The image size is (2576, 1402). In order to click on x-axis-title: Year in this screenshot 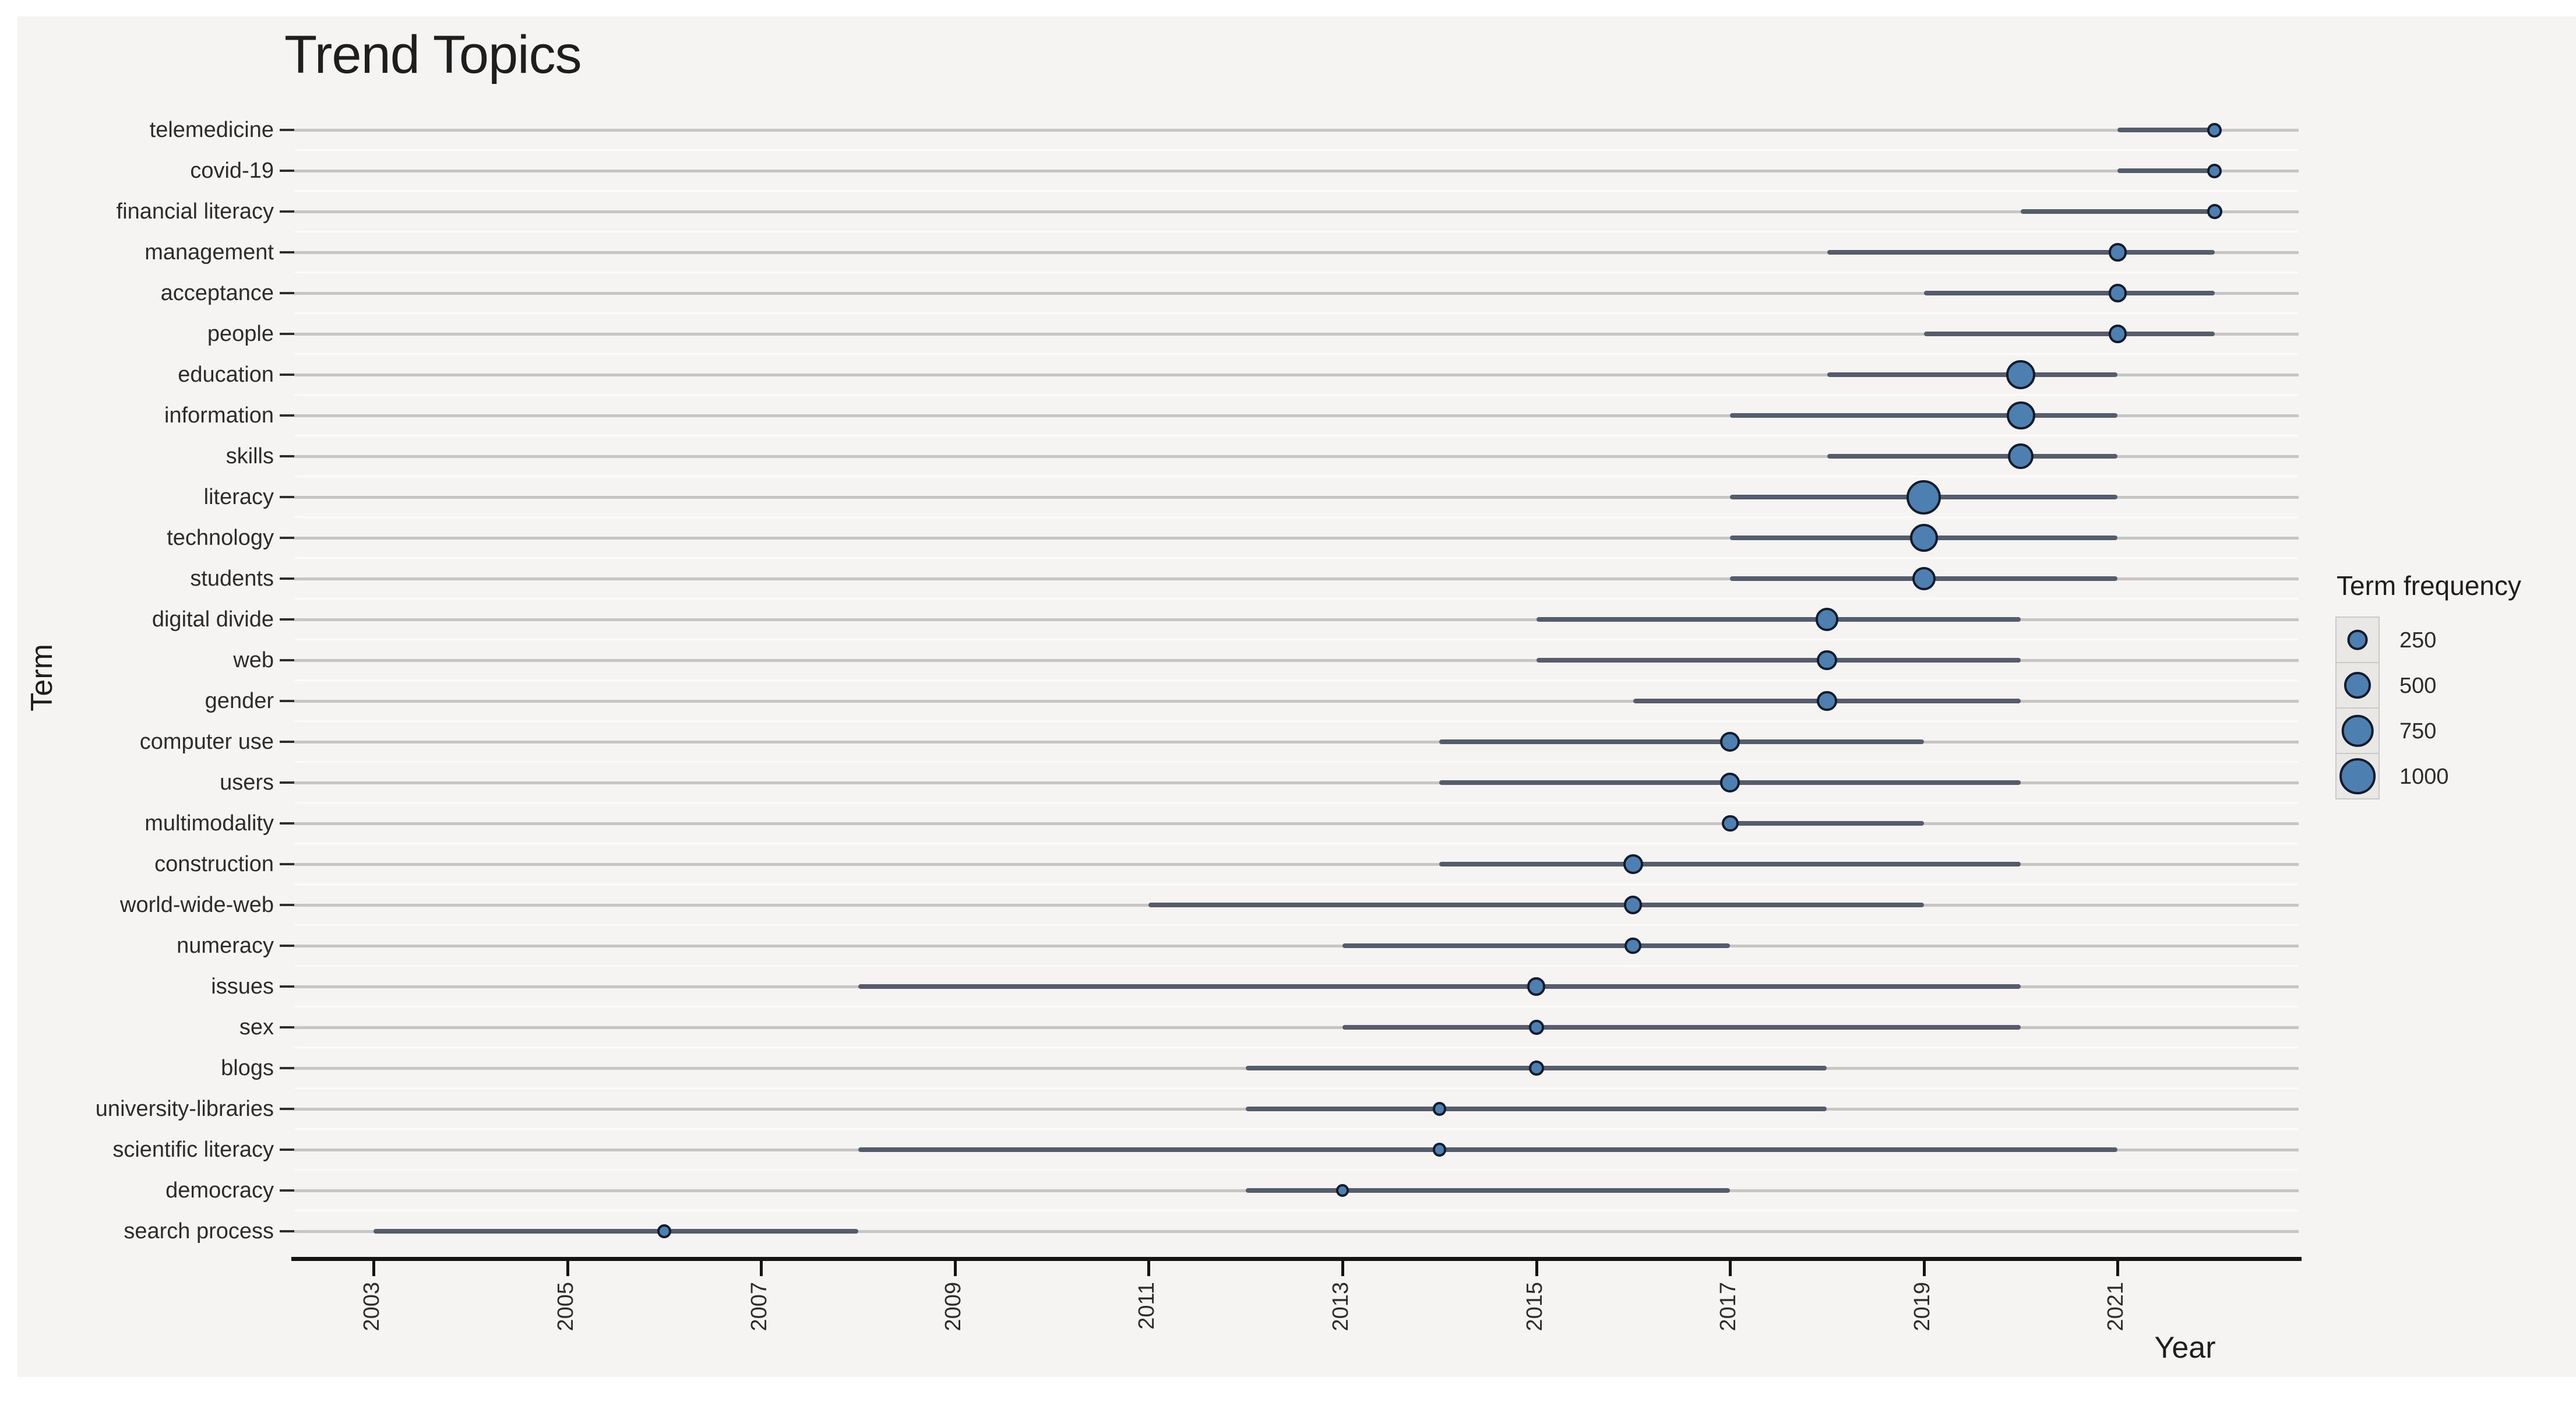, I will do `click(2185, 1348)`.